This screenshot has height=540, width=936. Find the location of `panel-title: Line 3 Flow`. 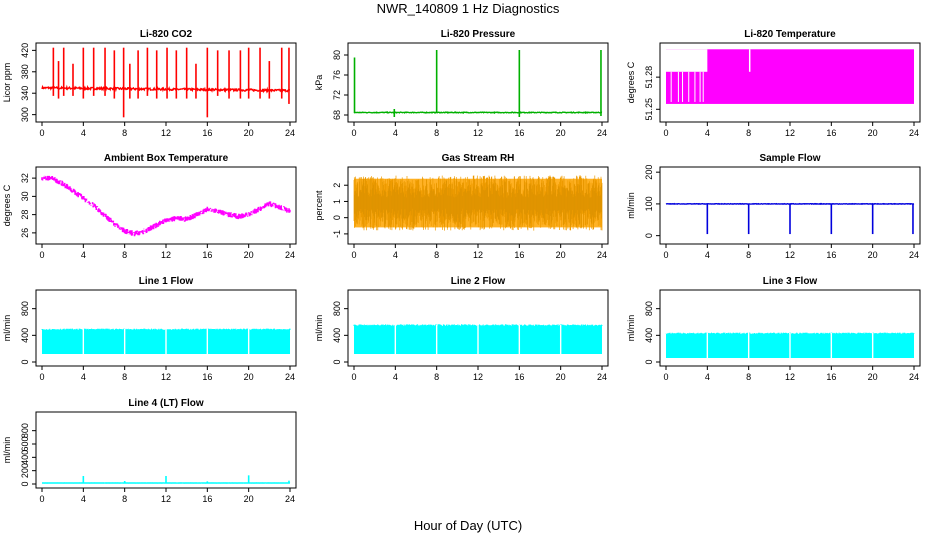

panel-title: Line 3 Flow is located at coordinates (790, 281).